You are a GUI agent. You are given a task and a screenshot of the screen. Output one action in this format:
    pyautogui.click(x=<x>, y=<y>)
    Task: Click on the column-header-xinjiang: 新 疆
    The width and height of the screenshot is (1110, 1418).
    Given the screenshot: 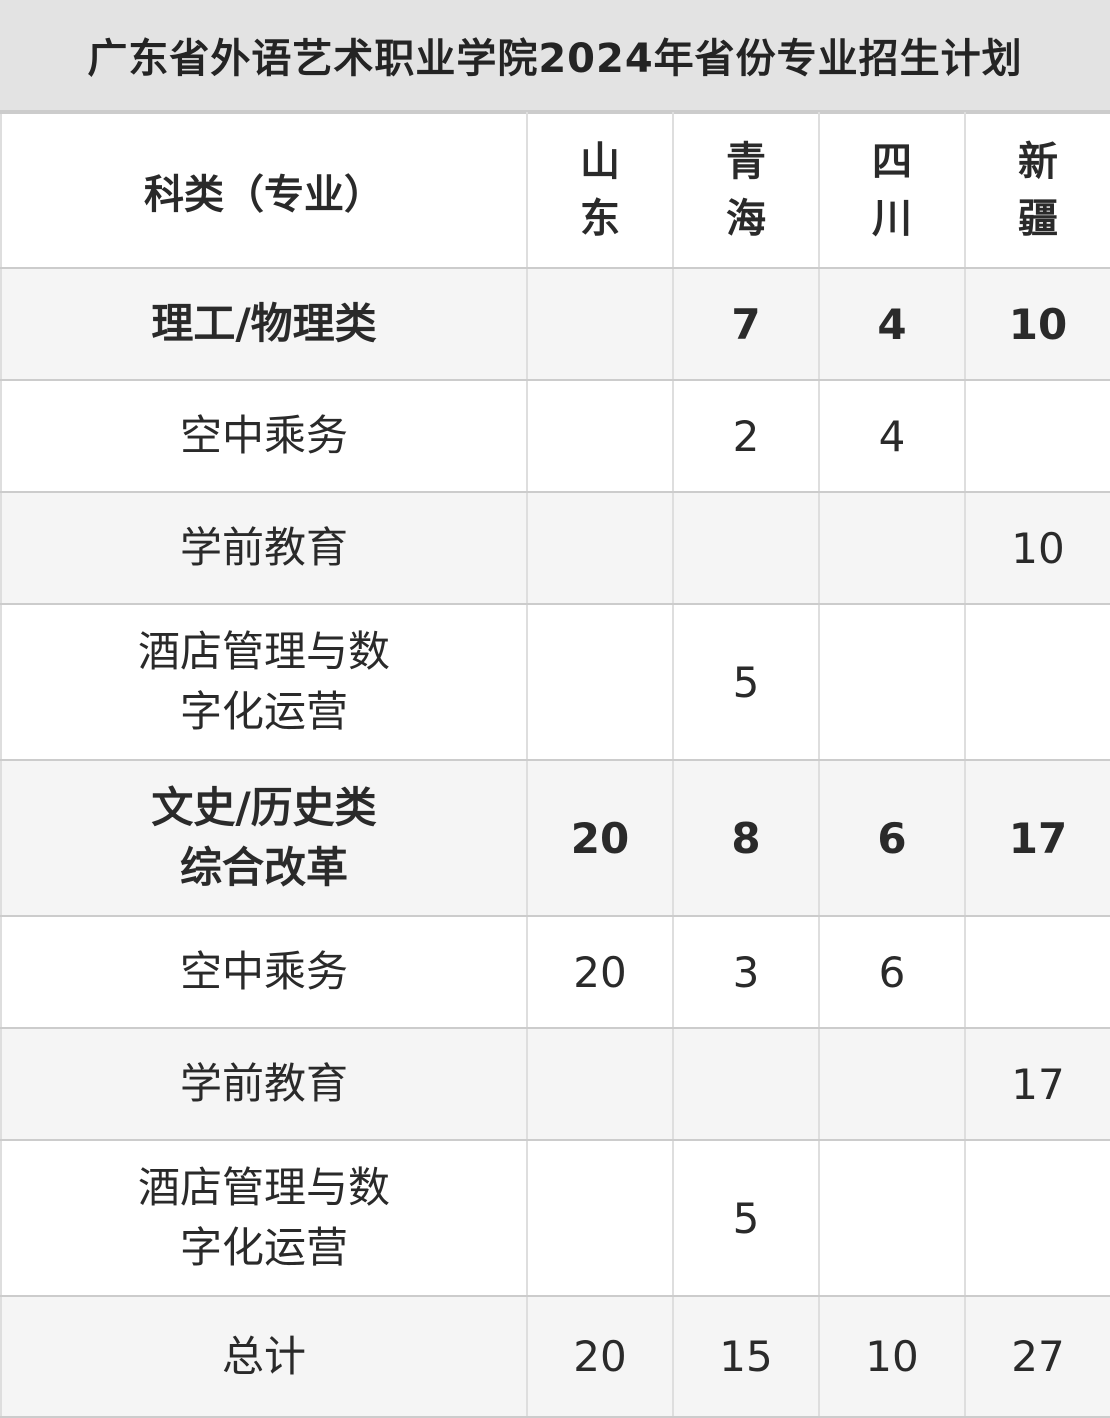 What is the action you would take?
    pyautogui.click(x=1037, y=190)
    